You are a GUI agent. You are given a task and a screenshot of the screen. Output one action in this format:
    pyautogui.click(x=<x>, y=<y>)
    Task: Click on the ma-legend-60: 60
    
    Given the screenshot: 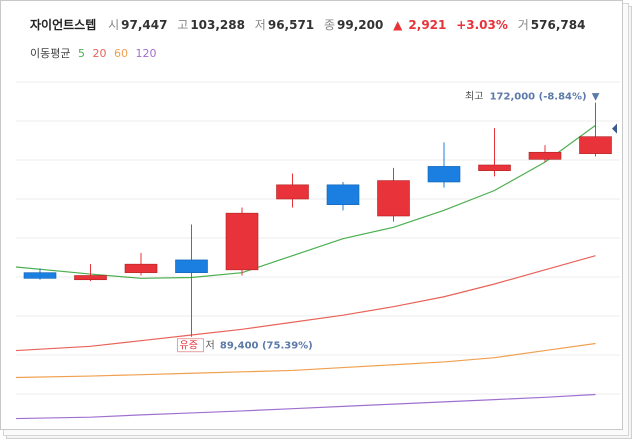 What is the action you would take?
    pyautogui.click(x=120, y=53)
    